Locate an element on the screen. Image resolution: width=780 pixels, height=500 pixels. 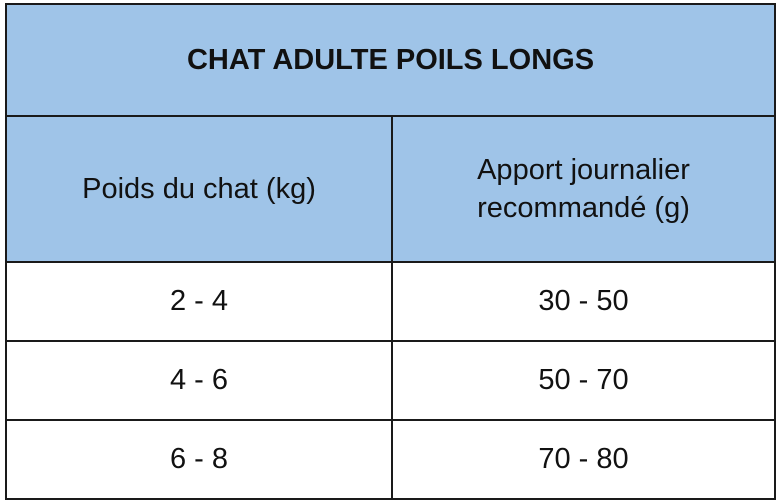
header-daily-intake-text: Apport journalier recommandé (g) is located at coordinates (583, 189).